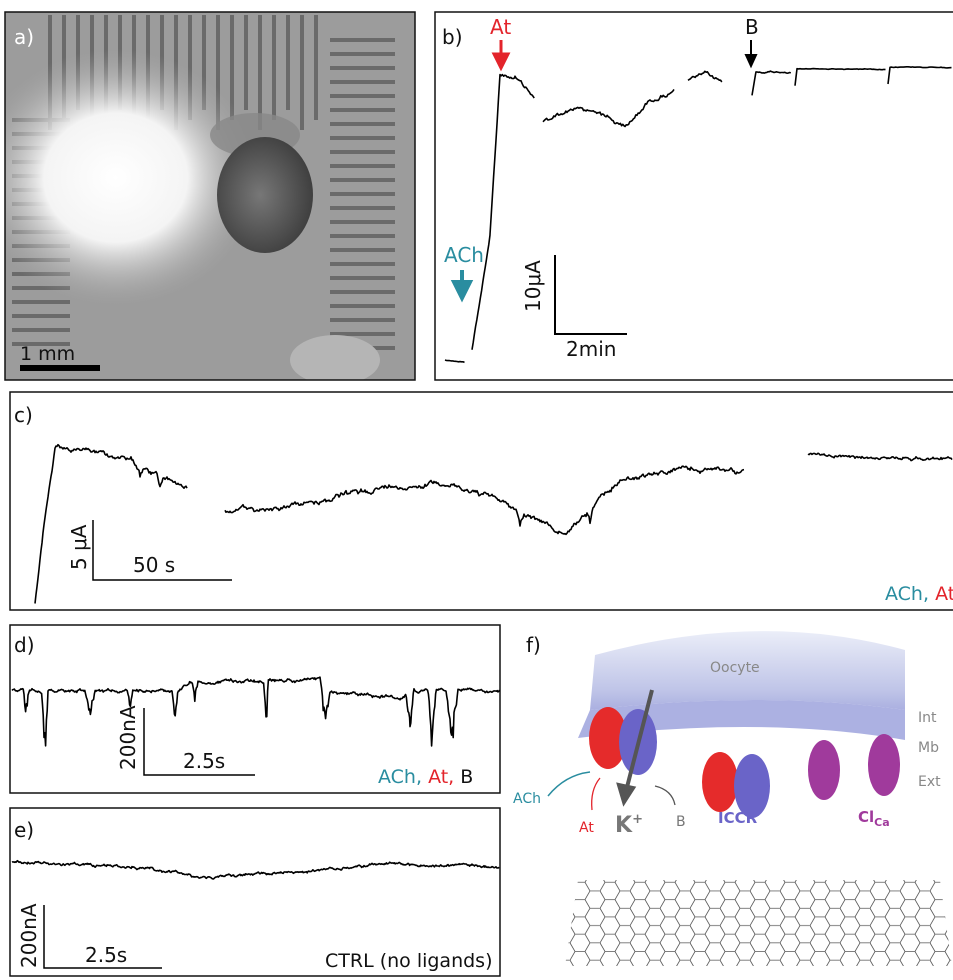 This screenshot has width=953, height=980. What do you see at coordinates (24, 830) in the screenshot?
I see `panel-label: e)` at bounding box center [24, 830].